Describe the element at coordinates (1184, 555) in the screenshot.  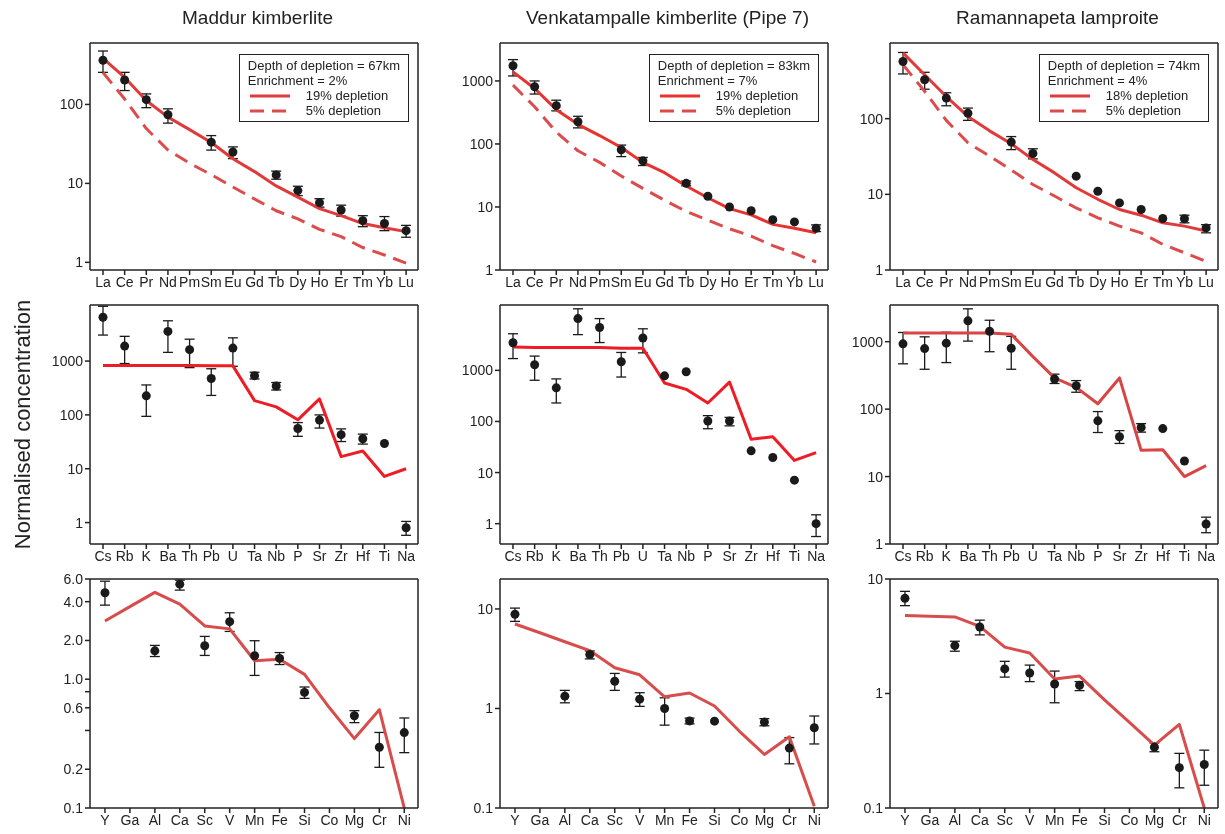
I see `x-tick-label: Ti` at that location.